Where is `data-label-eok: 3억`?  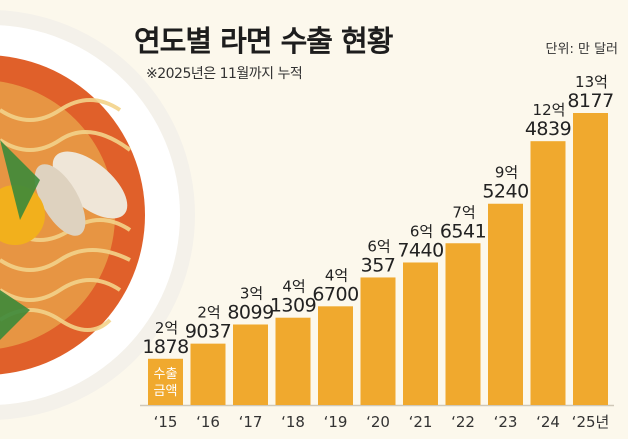
data-label-eok: 3억 is located at coordinates (251, 293).